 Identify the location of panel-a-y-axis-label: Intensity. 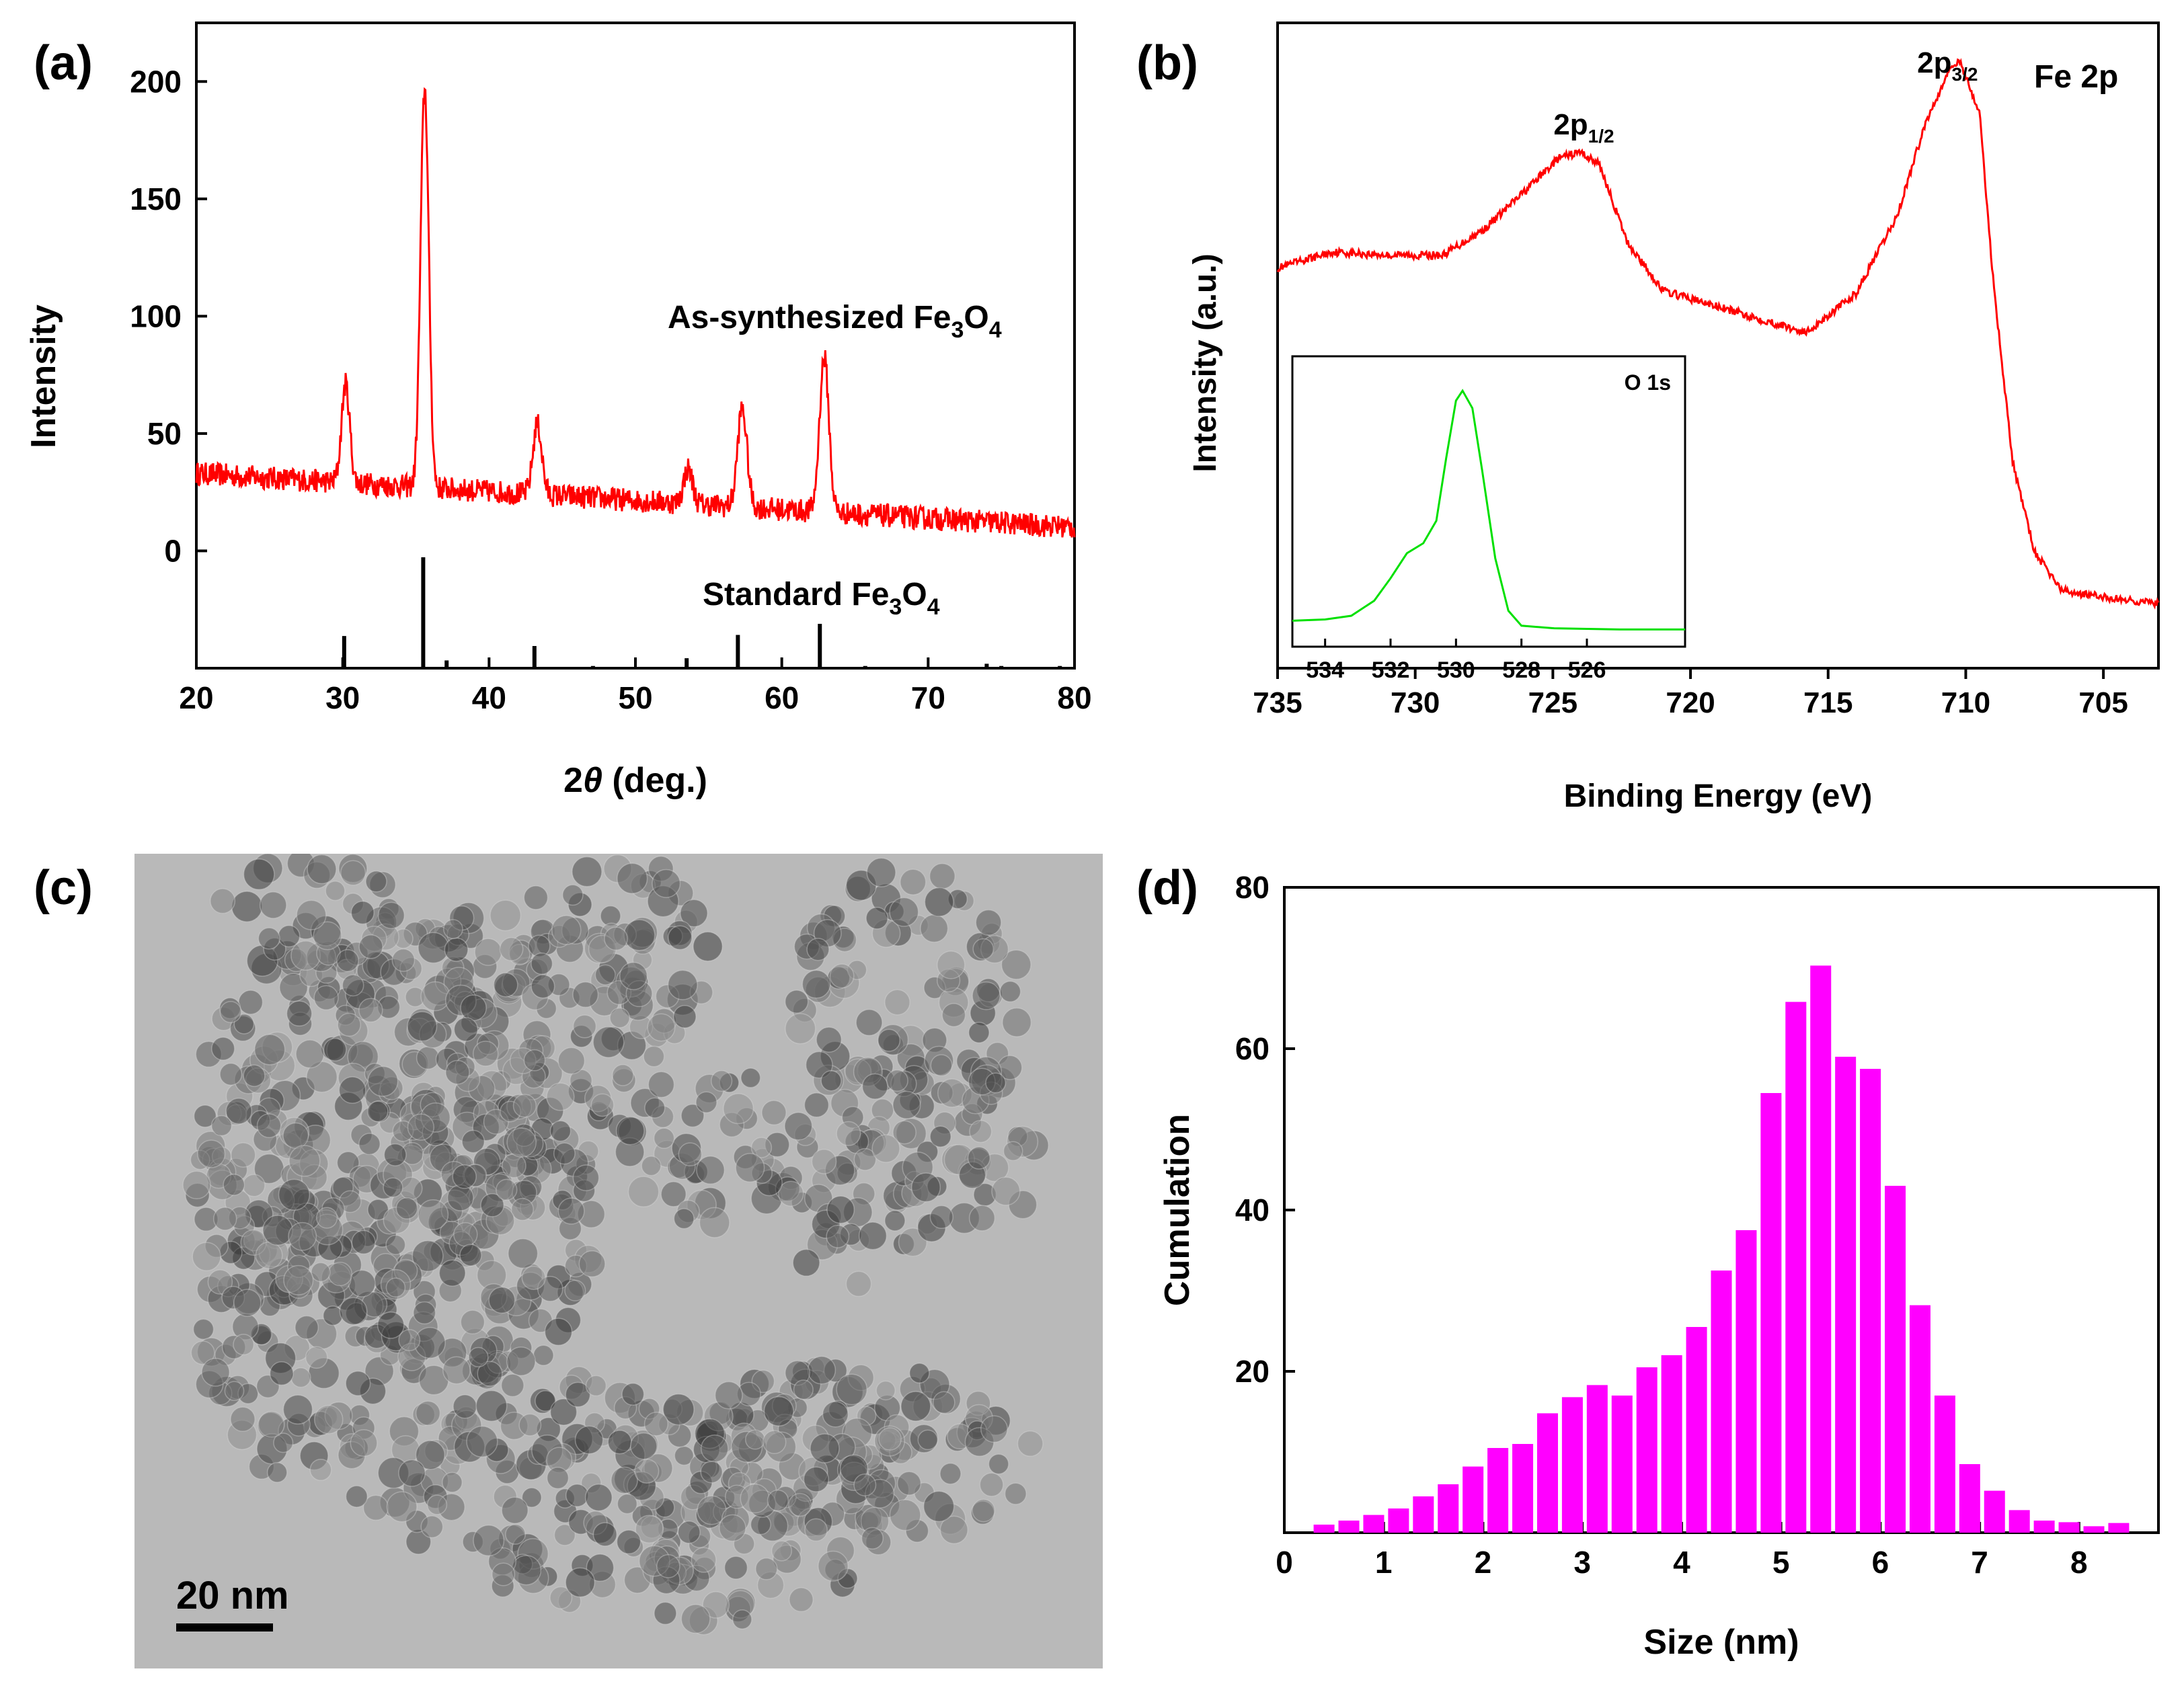
(43, 376).